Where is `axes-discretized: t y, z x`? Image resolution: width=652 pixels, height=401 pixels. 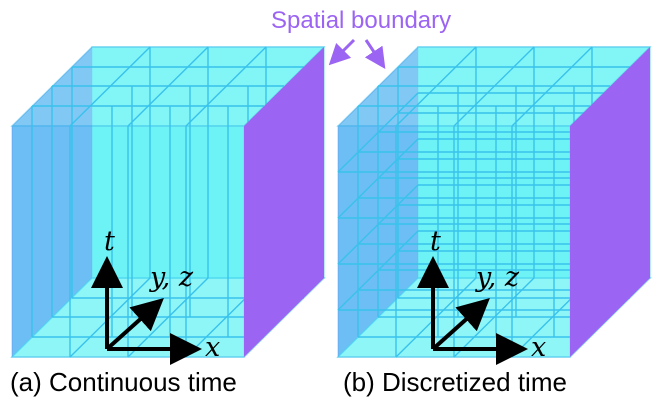
axes-discretized: t y, z x is located at coordinates (481, 295).